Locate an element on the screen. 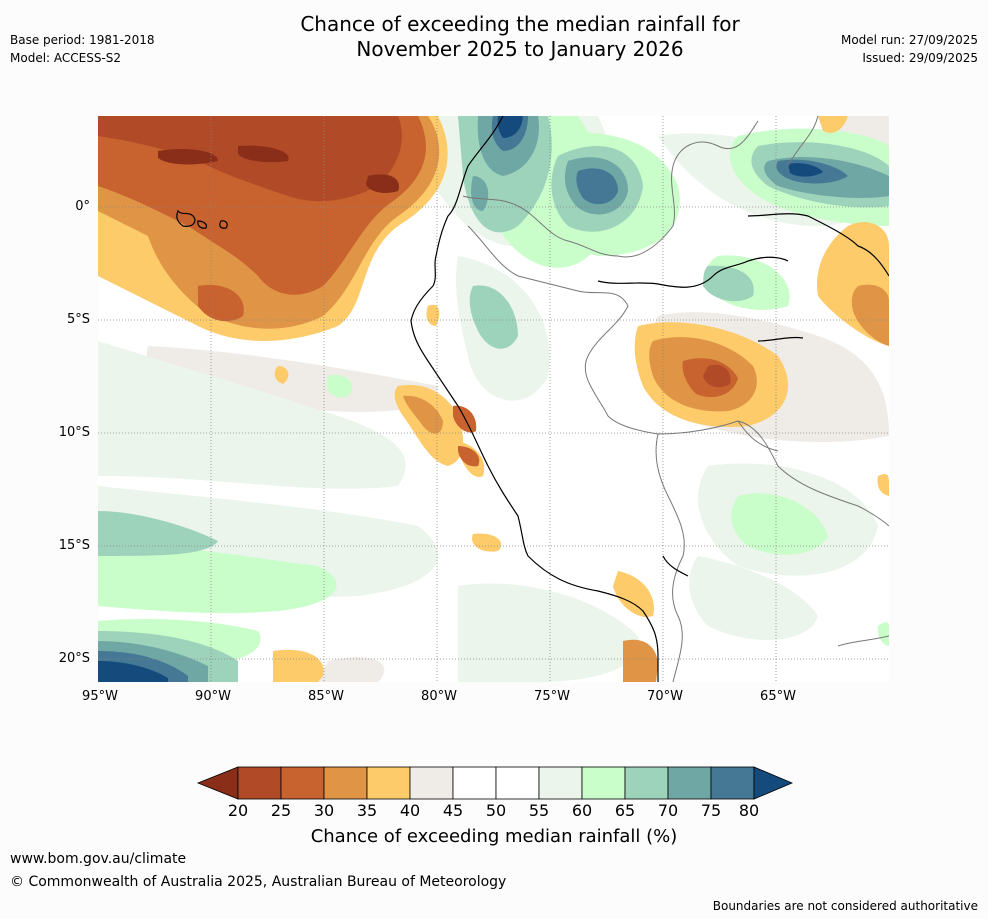  lon-label-65w: 65°W is located at coordinates (778, 696).